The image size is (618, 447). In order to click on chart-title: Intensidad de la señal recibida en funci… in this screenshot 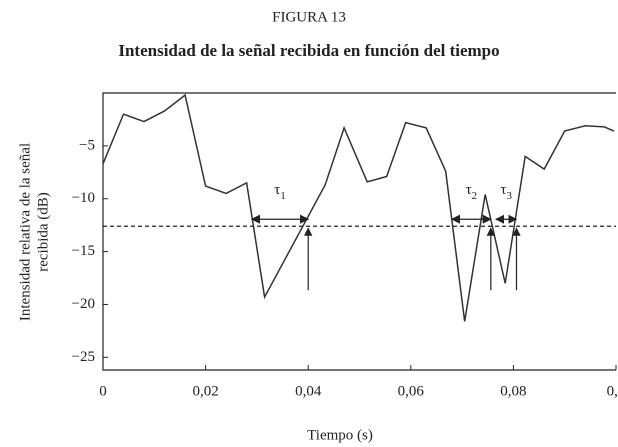, I will do `click(308, 50)`.